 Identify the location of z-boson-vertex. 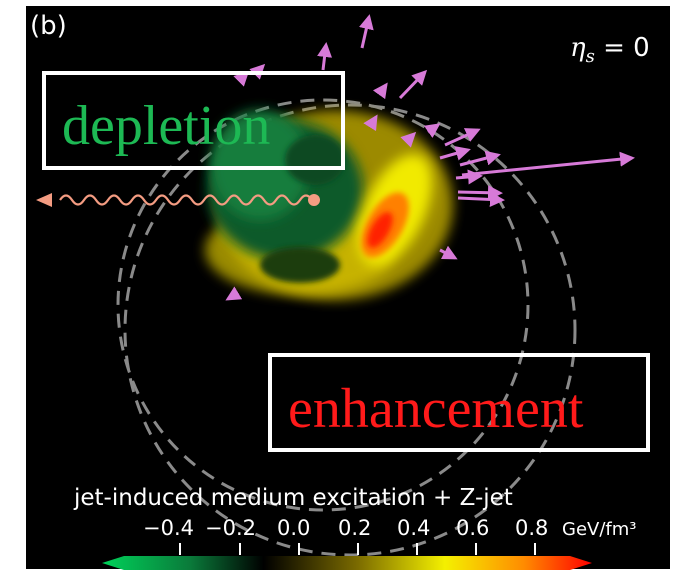
(314, 200).